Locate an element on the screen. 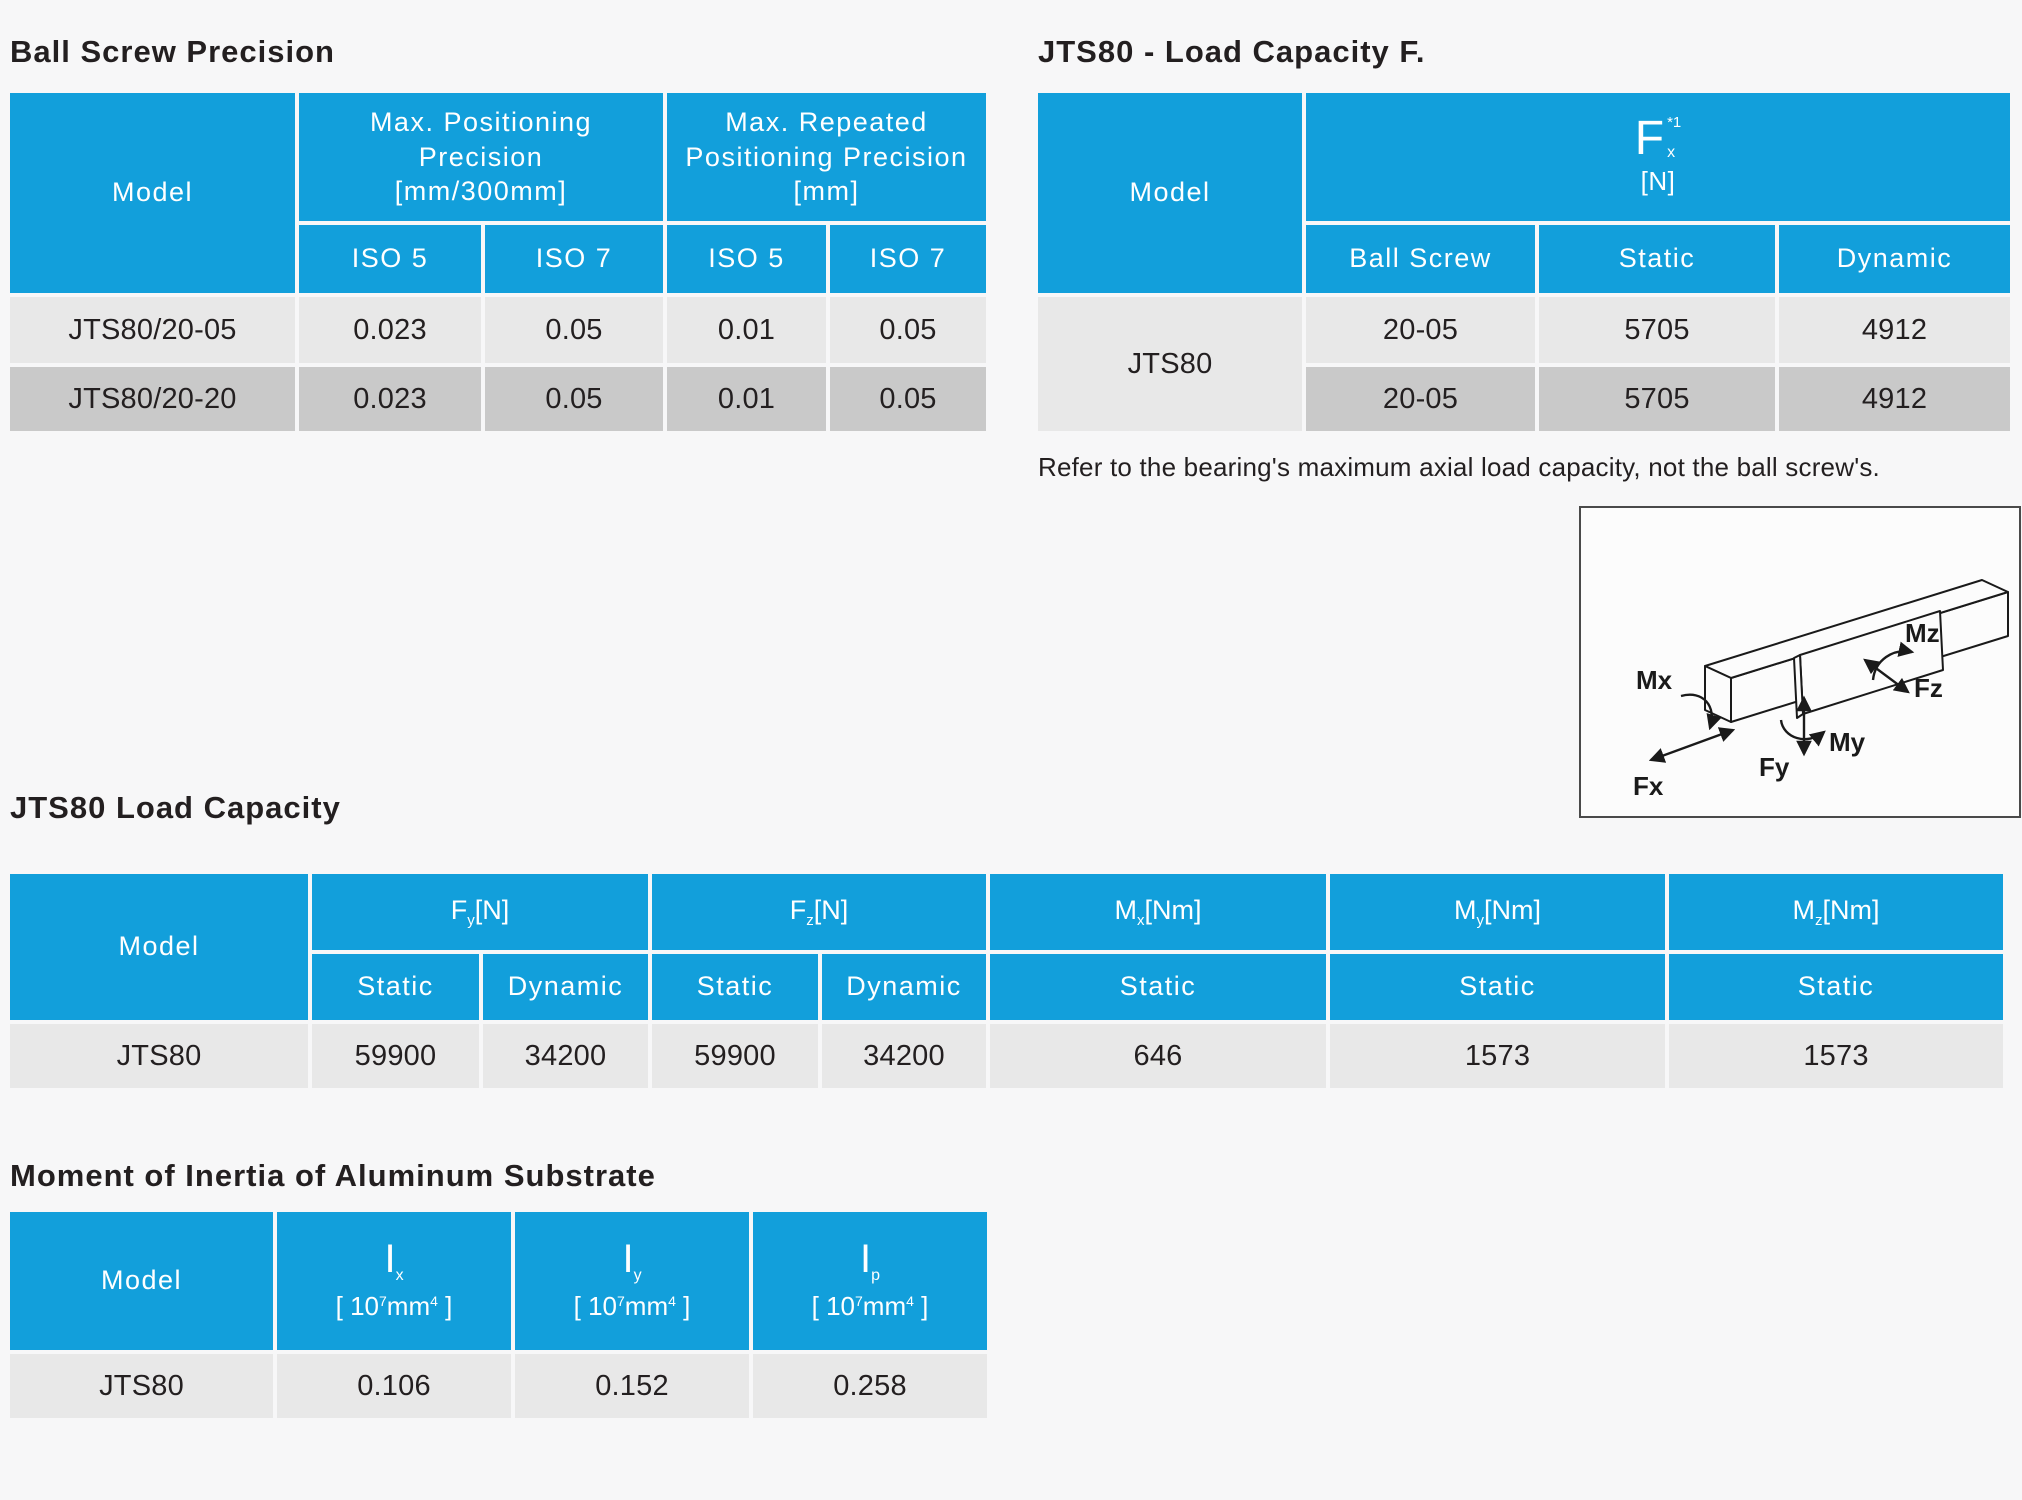 This screenshot has height=1500, width=2022. cell-value: 34200 is located at coordinates (904, 1056).